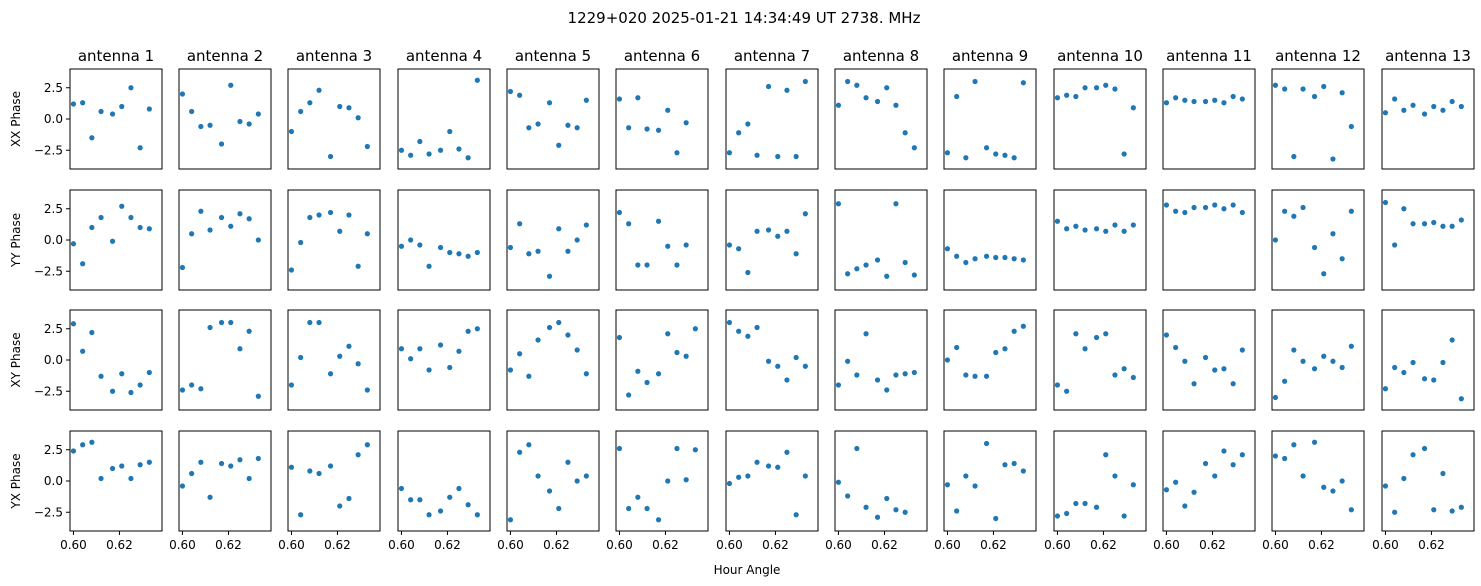 The width and height of the screenshot is (1481, 586). I want to click on column-title: antenna 3, so click(334, 56).